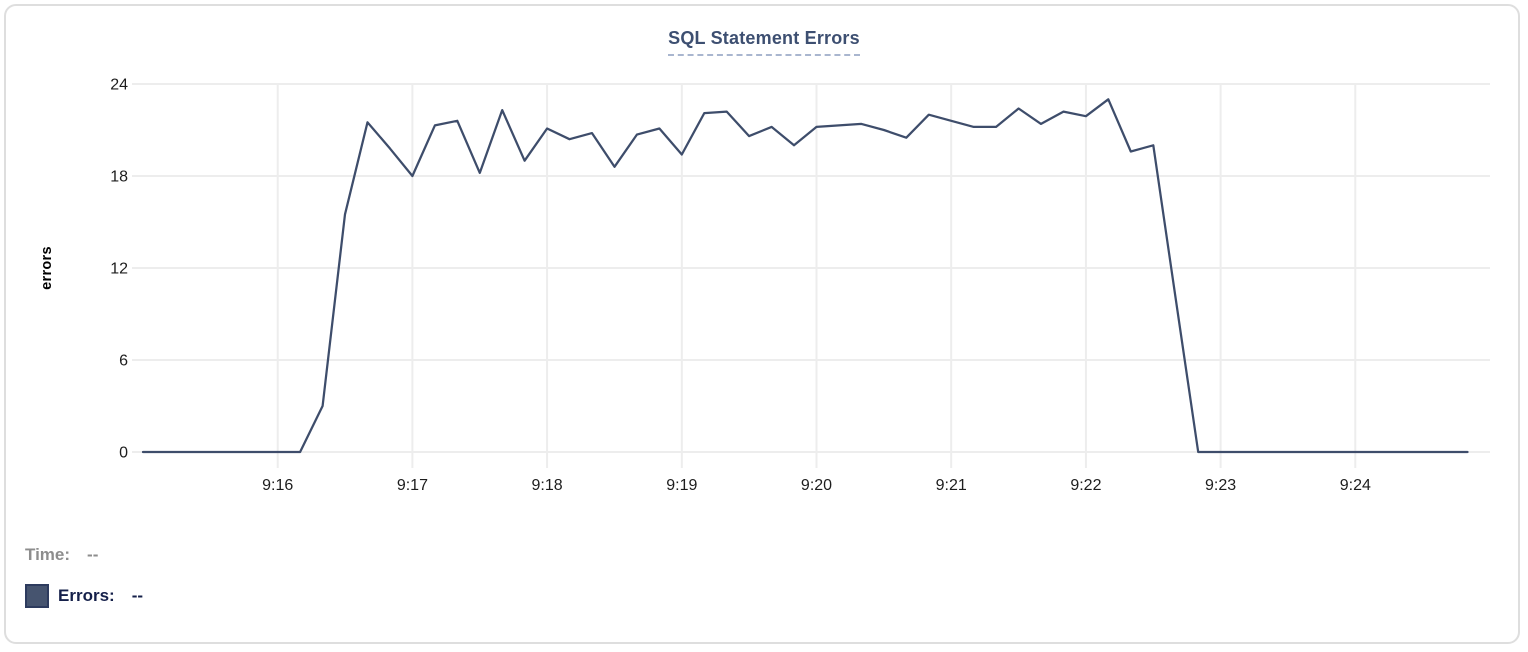 The height and width of the screenshot is (652, 1528). I want to click on y-tick-label: 0, so click(123, 453).